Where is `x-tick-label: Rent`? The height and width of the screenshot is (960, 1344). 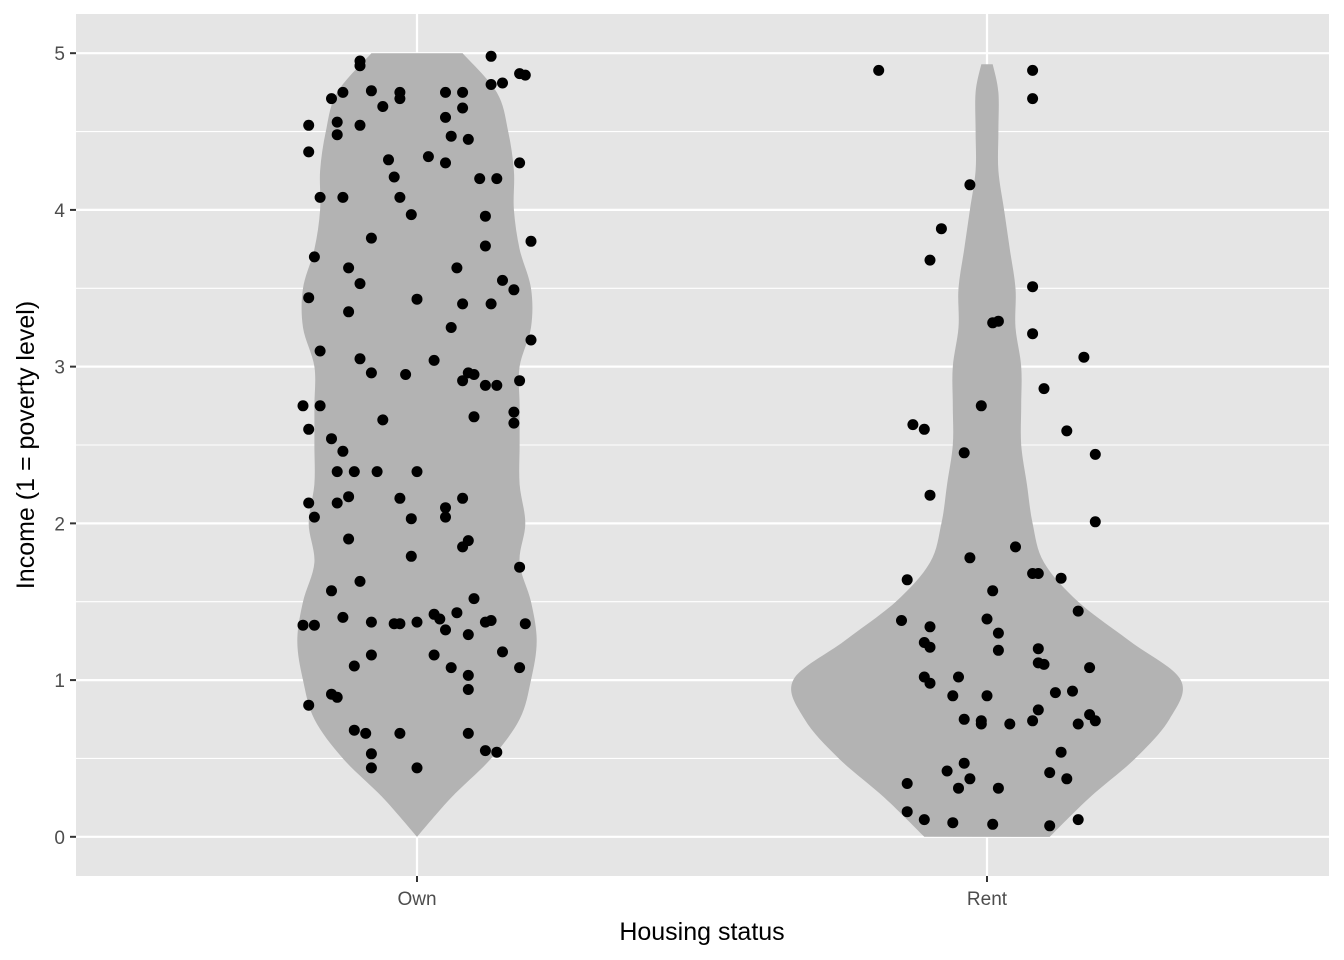
x-tick-label: Rent is located at coordinates (987, 899).